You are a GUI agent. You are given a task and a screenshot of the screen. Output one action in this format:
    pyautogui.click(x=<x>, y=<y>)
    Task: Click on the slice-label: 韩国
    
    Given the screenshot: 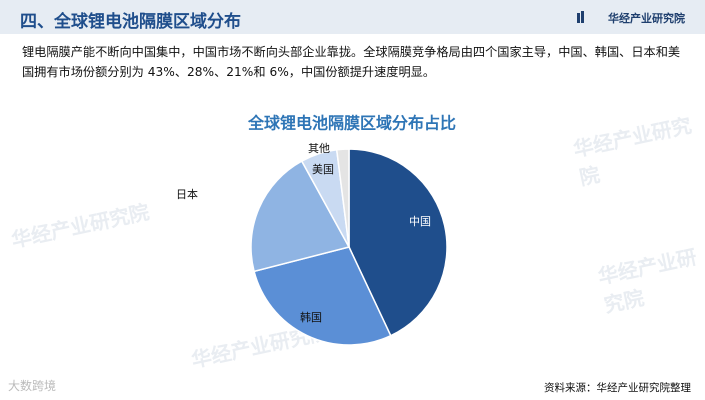 What is the action you would take?
    pyautogui.click(x=311, y=317)
    